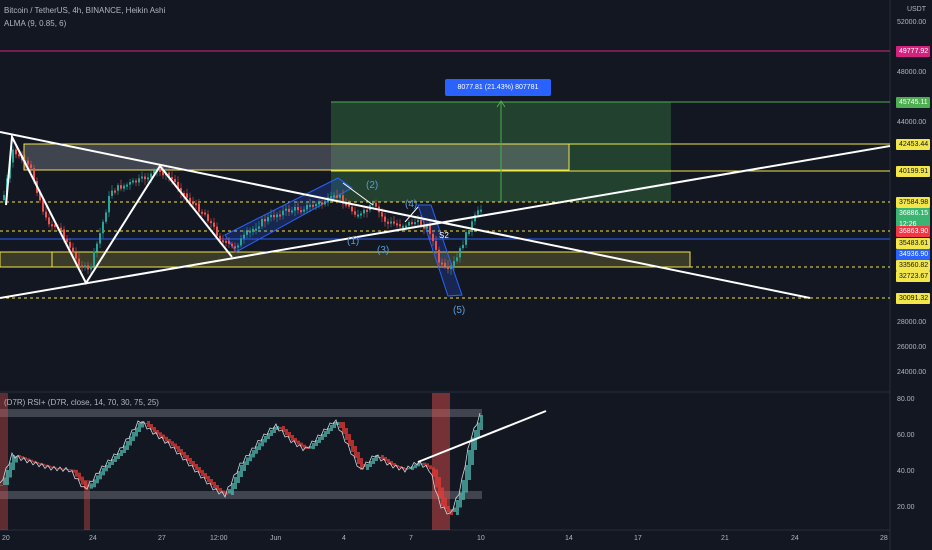 This screenshot has width=932, height=550. I want to click on price-tag-current: 36886.15 12:26, so click(913, 219).